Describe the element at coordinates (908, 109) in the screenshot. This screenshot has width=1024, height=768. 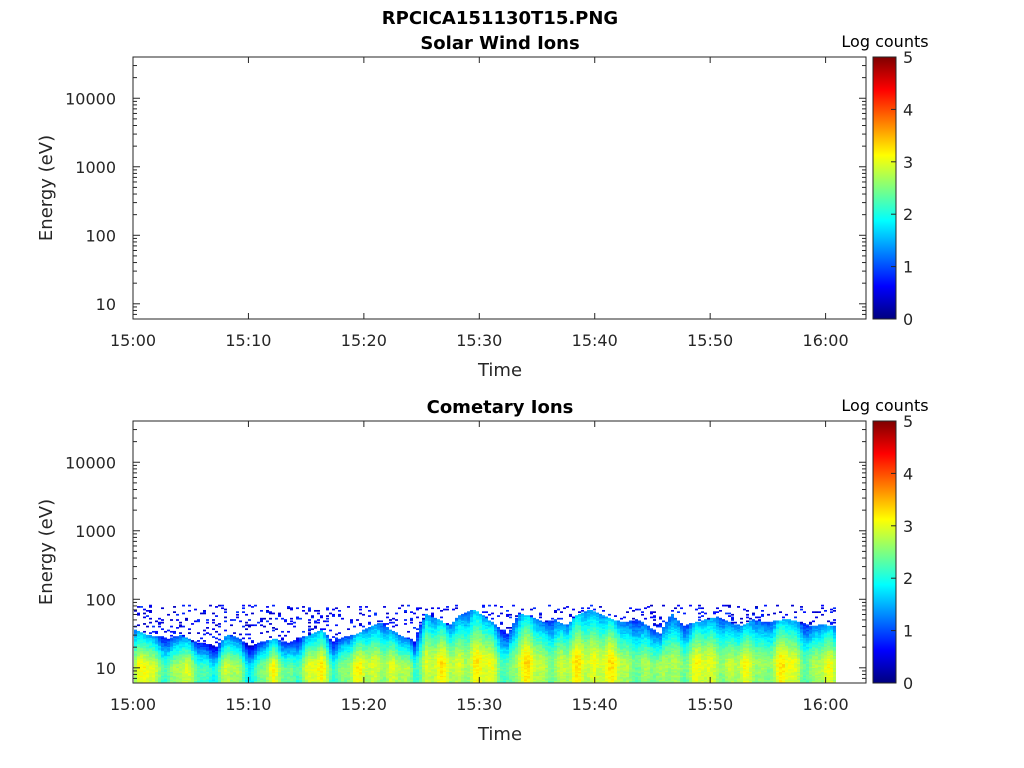
I see `colorbar-tick-label: 4` at that location.